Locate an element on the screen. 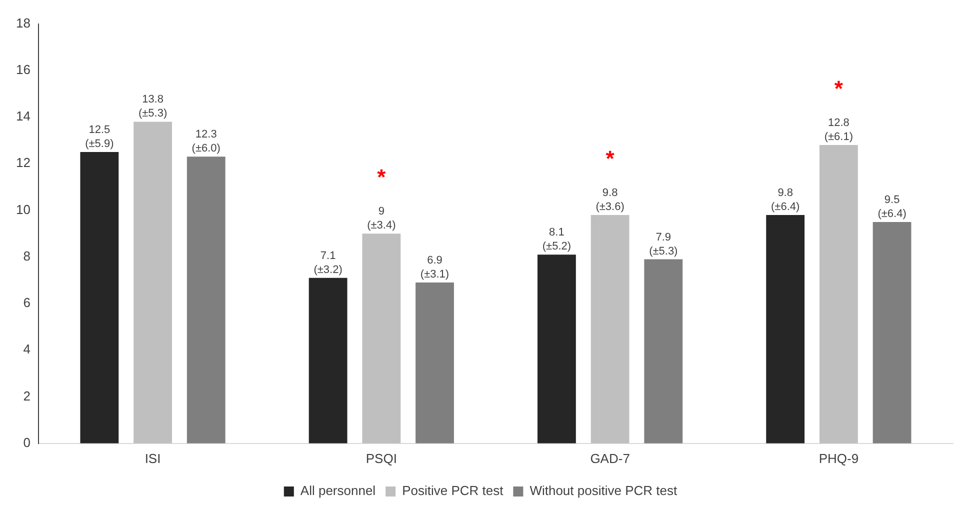 The height and width of the screenshot is (517, 973). data-label: 7.9 (±5.3) is located at coordinates (663, 244).